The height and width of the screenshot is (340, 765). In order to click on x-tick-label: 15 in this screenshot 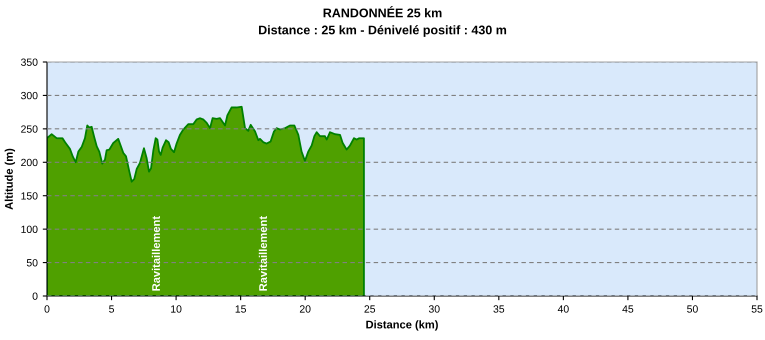, I will do `click(241, 309)`.